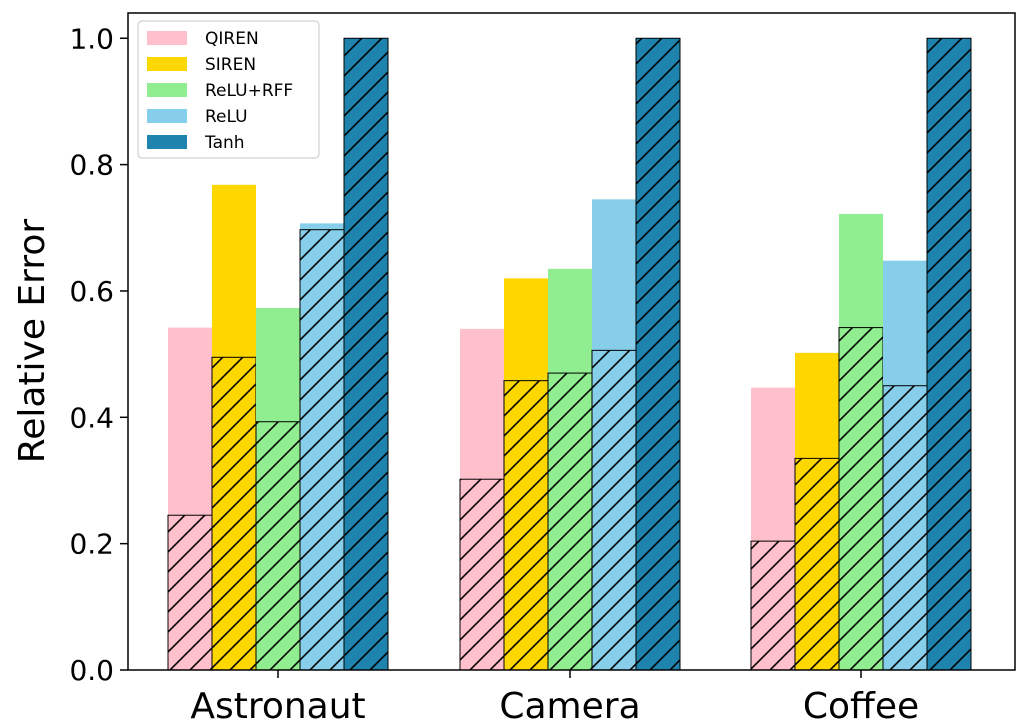 Image resolution: width=1030 pixels, height=727 pixels. Describe the element at coordinates (190, 592) in the screenshot. I see `bar-hatched-qiren-astronaut` at that location.